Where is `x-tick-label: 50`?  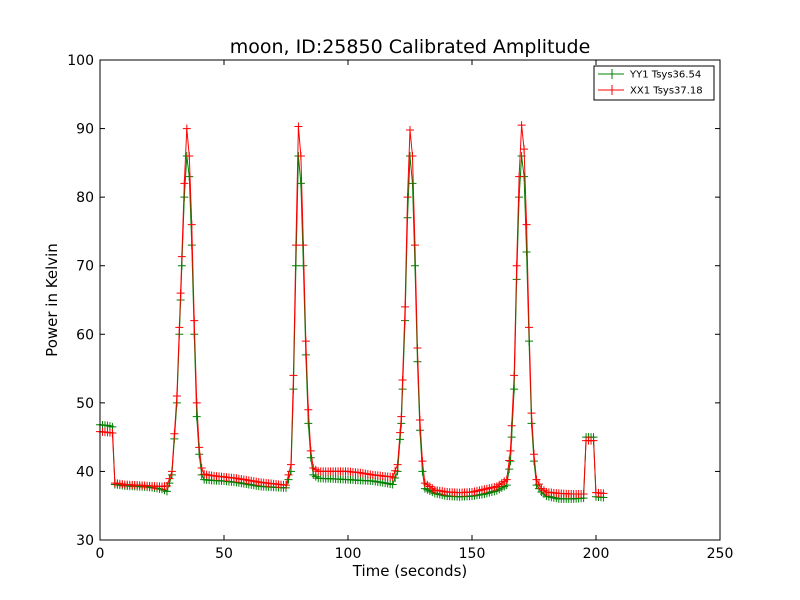 x-tick-label: 50 is located at coordinates (224, 554).